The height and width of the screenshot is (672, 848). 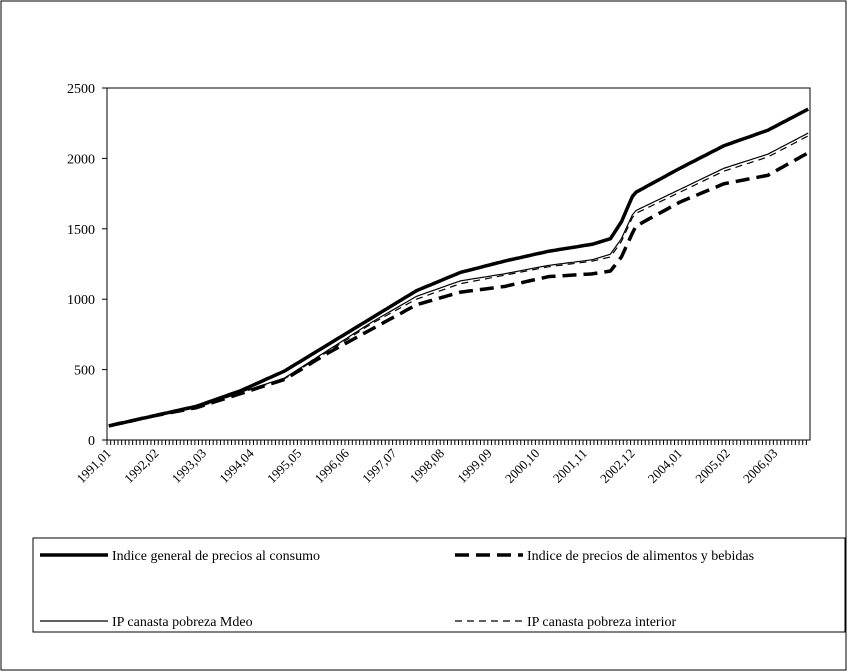 I want to click on y-tick-label: 0, so click(x=91, y=441).